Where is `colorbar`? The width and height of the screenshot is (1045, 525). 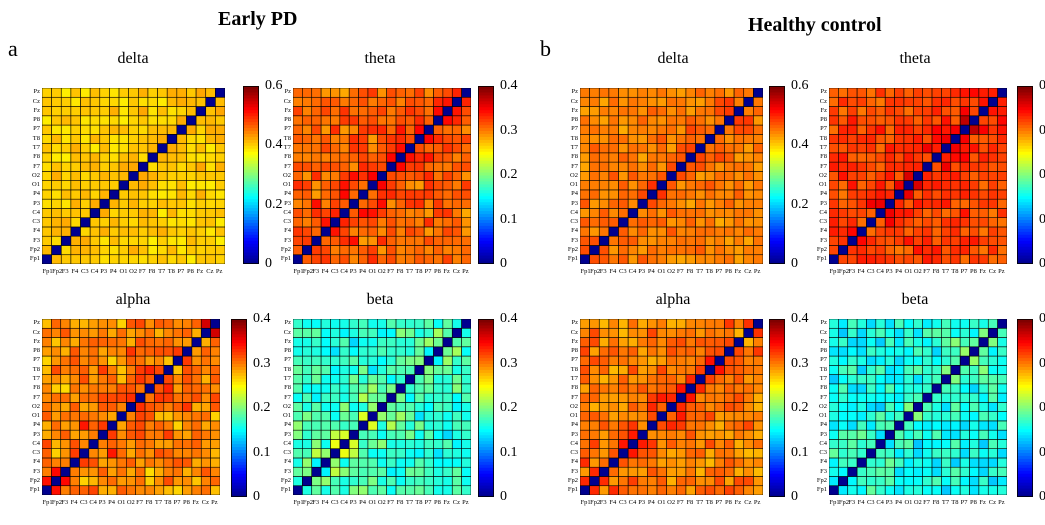 colorbar is located at coordinates (251, 175).